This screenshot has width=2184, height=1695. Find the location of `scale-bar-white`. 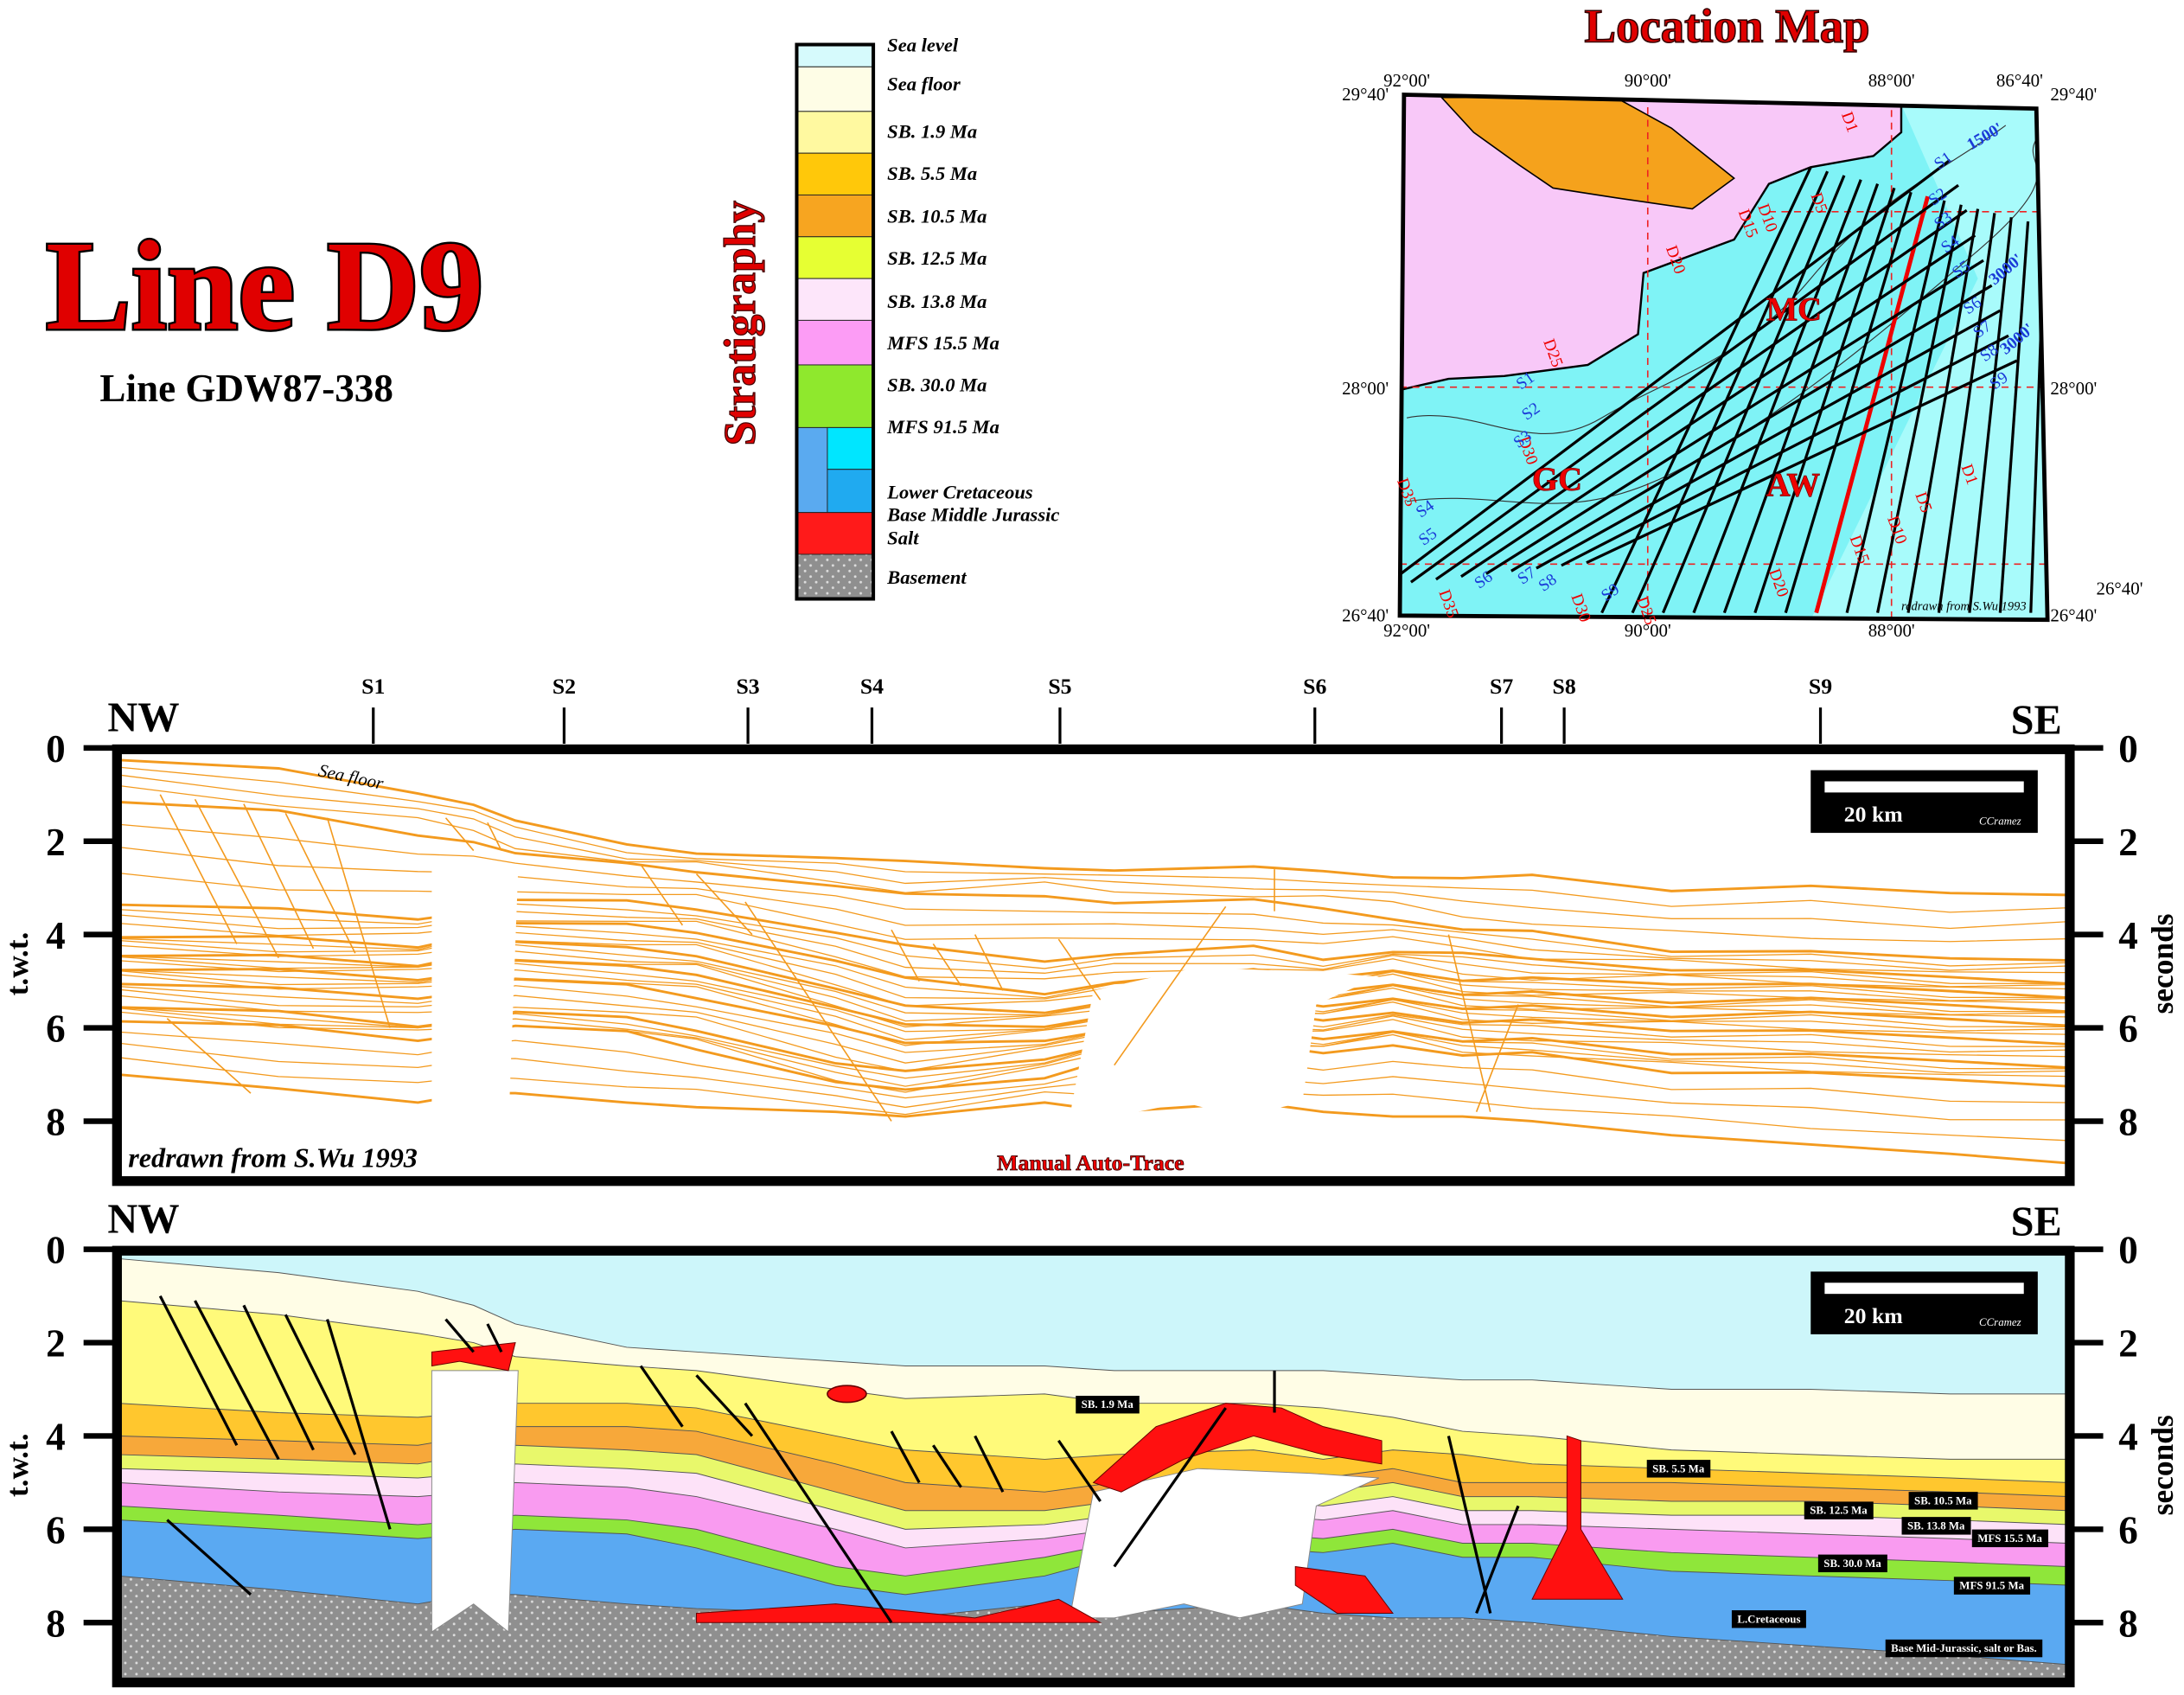

scale-bar-white is located at coordinates (1924, 787).